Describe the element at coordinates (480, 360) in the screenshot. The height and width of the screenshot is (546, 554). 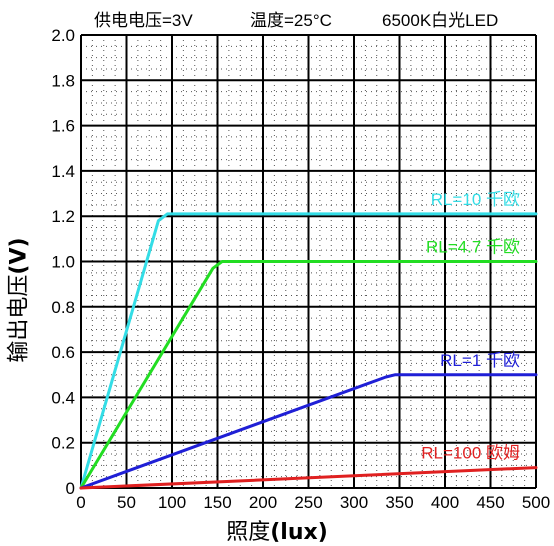
I see `series-label: RL=1 千欧` at that location.